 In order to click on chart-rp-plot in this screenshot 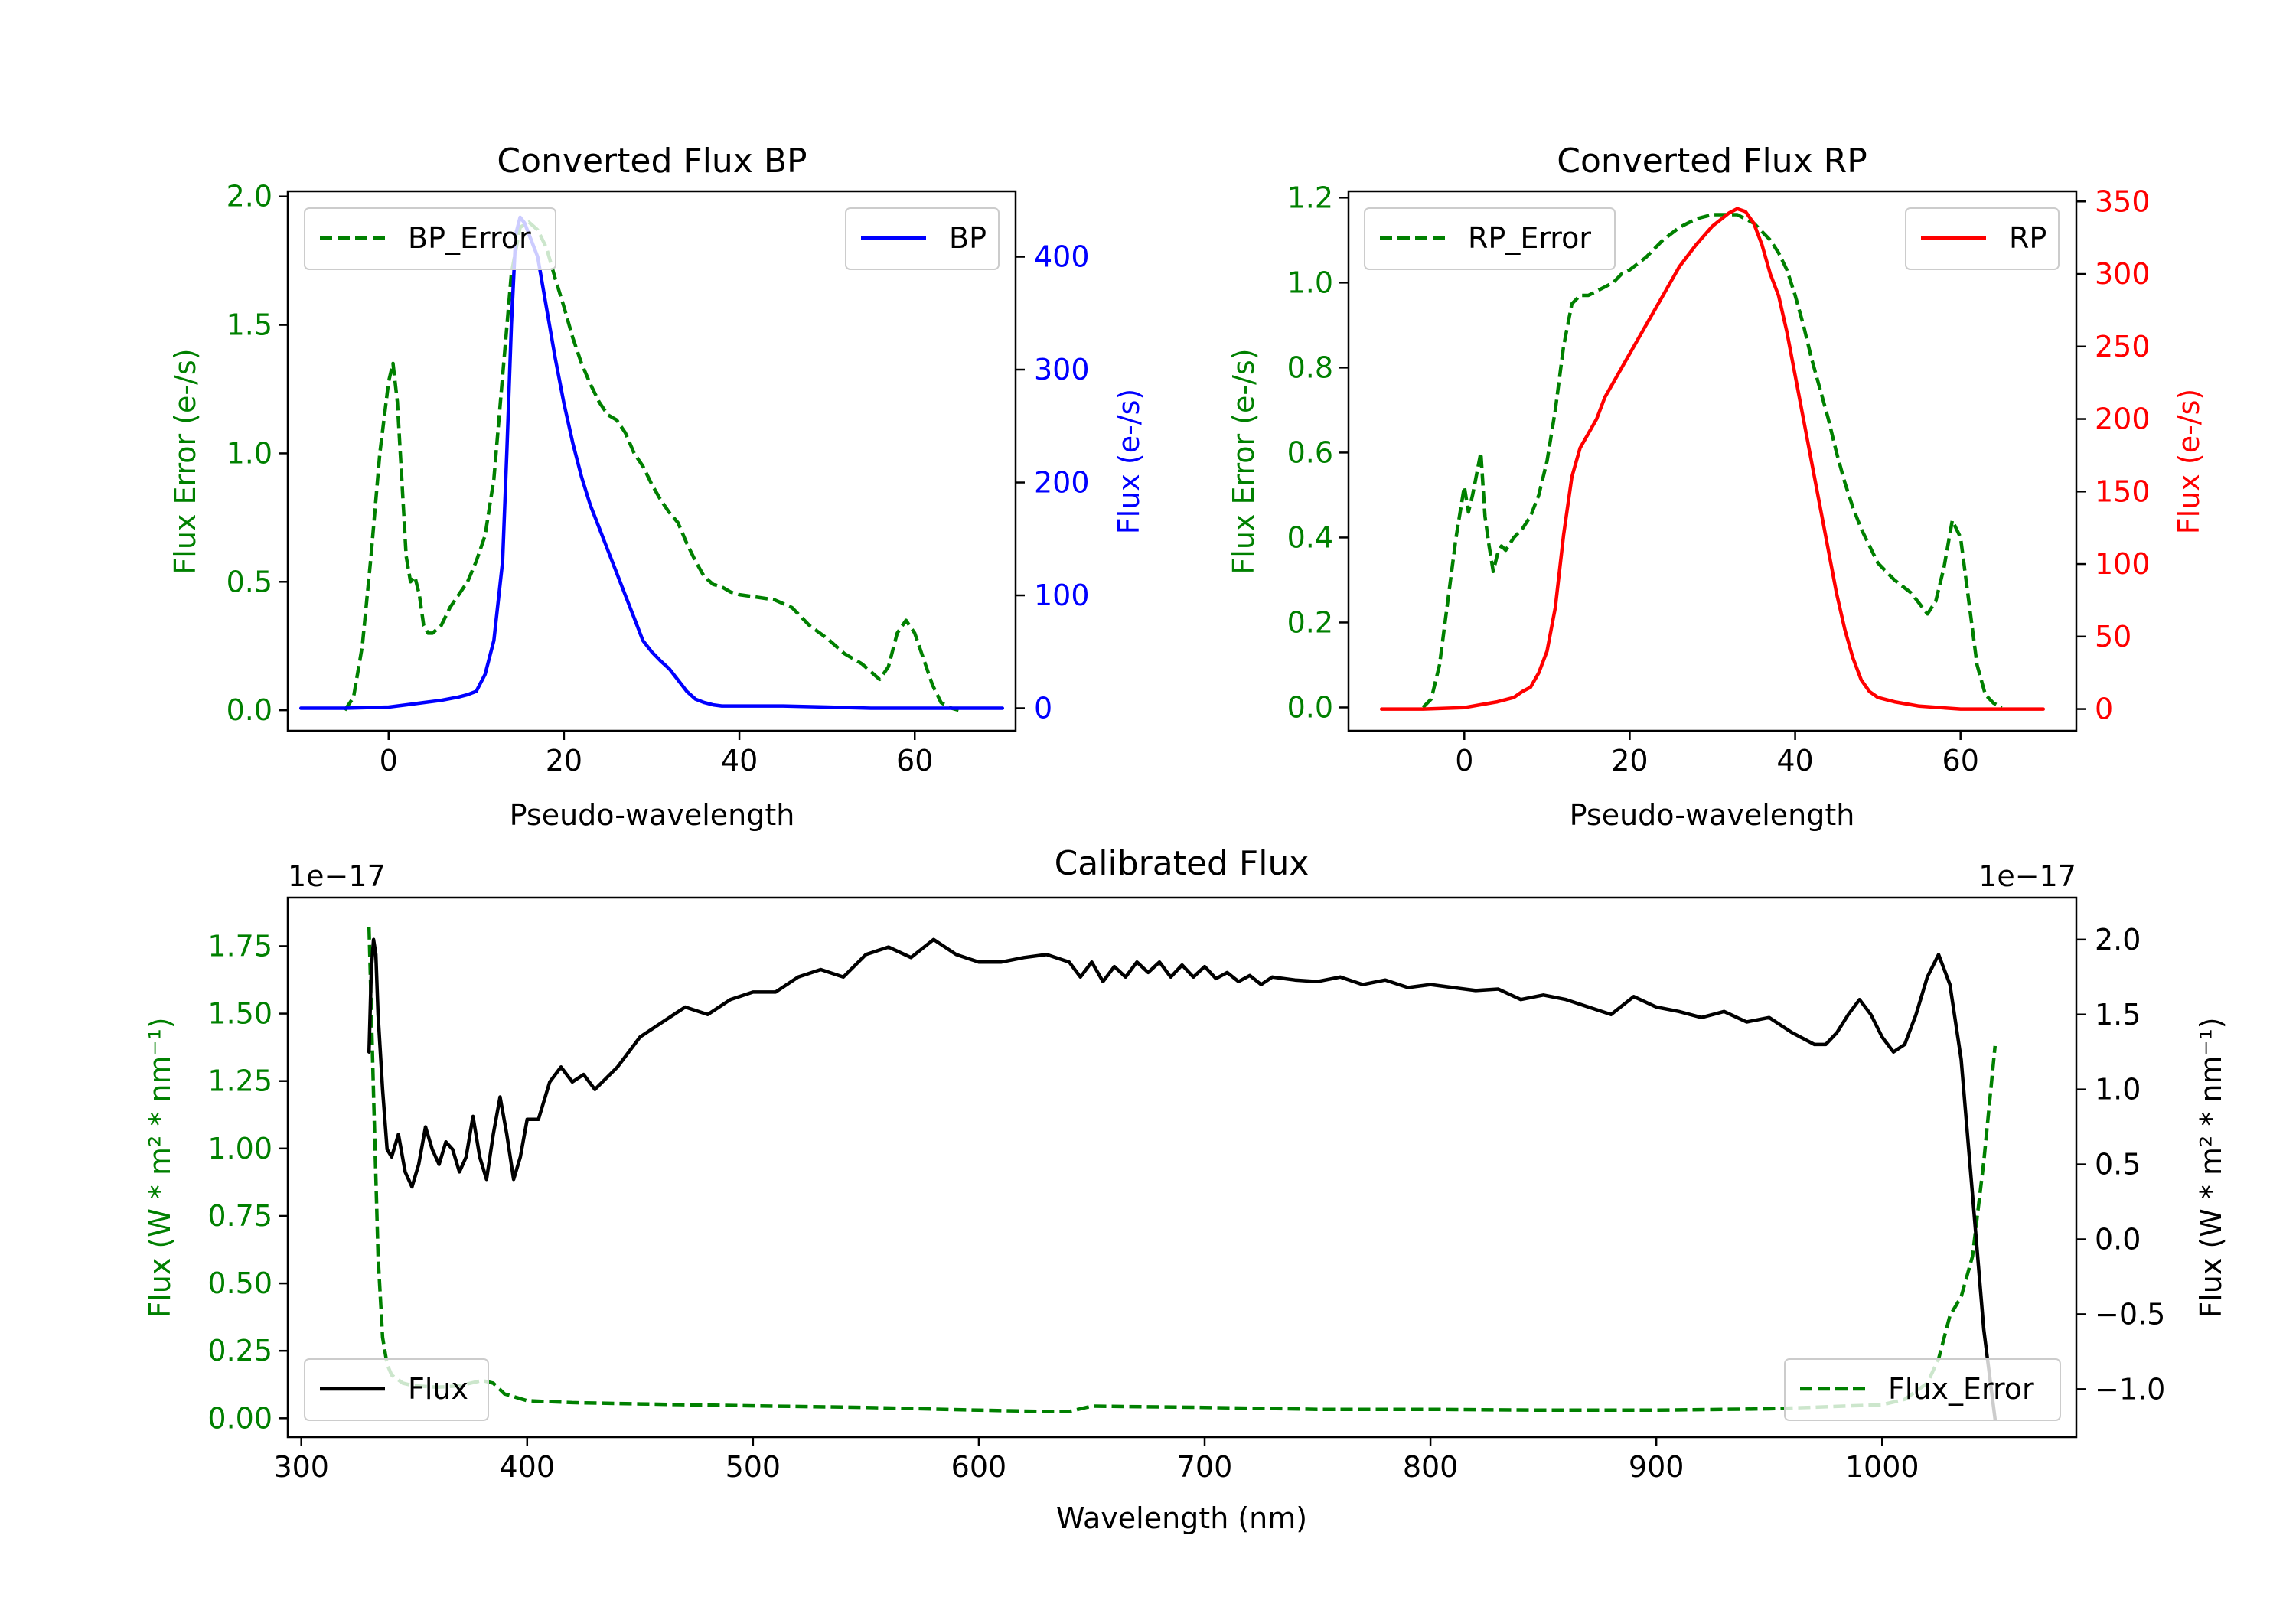, I will do `click(1712, 459)`.